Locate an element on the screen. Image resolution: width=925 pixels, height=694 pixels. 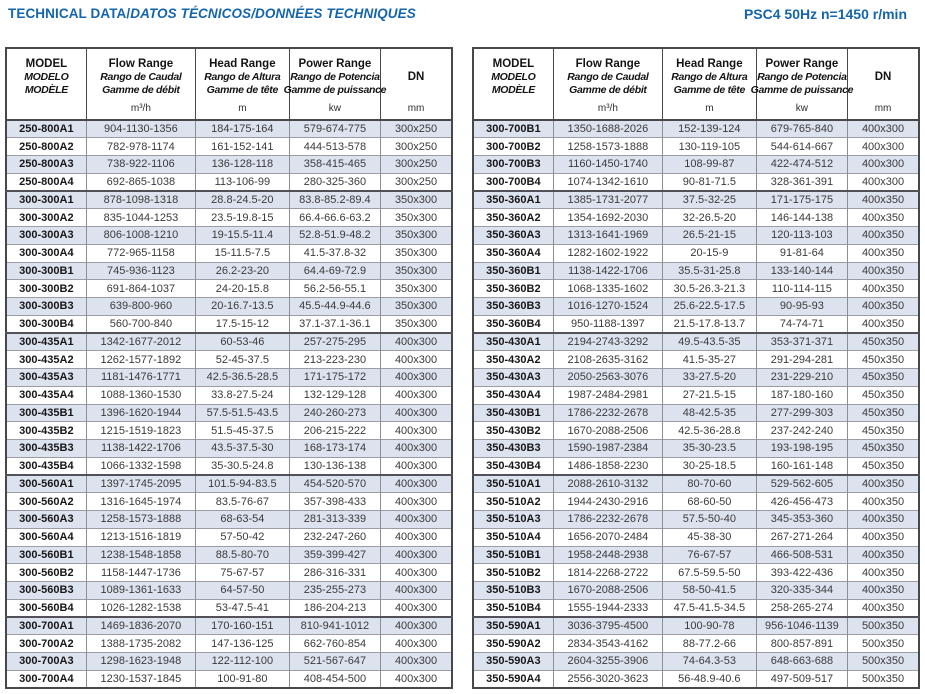
head-cell: 33-27.5-20 is located at coordinates (709, 377).